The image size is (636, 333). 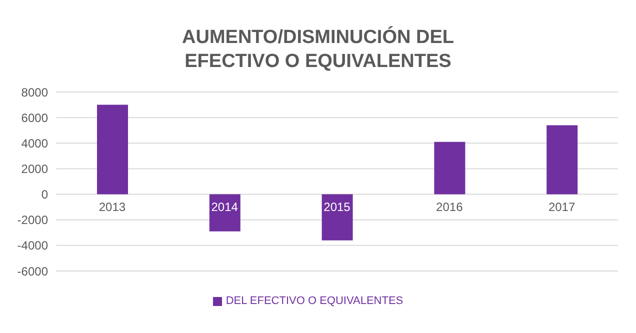 What do you see at coordinates (44, 195) in the screenshot?
I see `y-tick-label: 0` at bounding box center [44, 195].